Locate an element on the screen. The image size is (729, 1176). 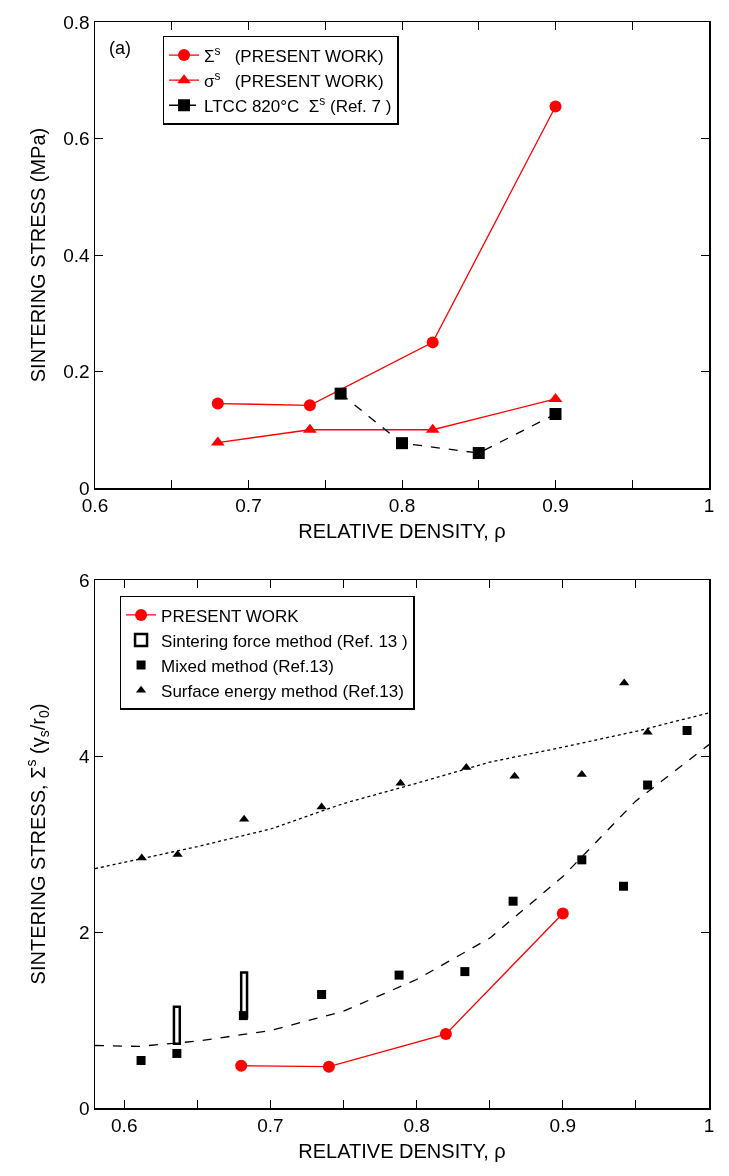
annotation: (a) is located at coordinates (120, 48).